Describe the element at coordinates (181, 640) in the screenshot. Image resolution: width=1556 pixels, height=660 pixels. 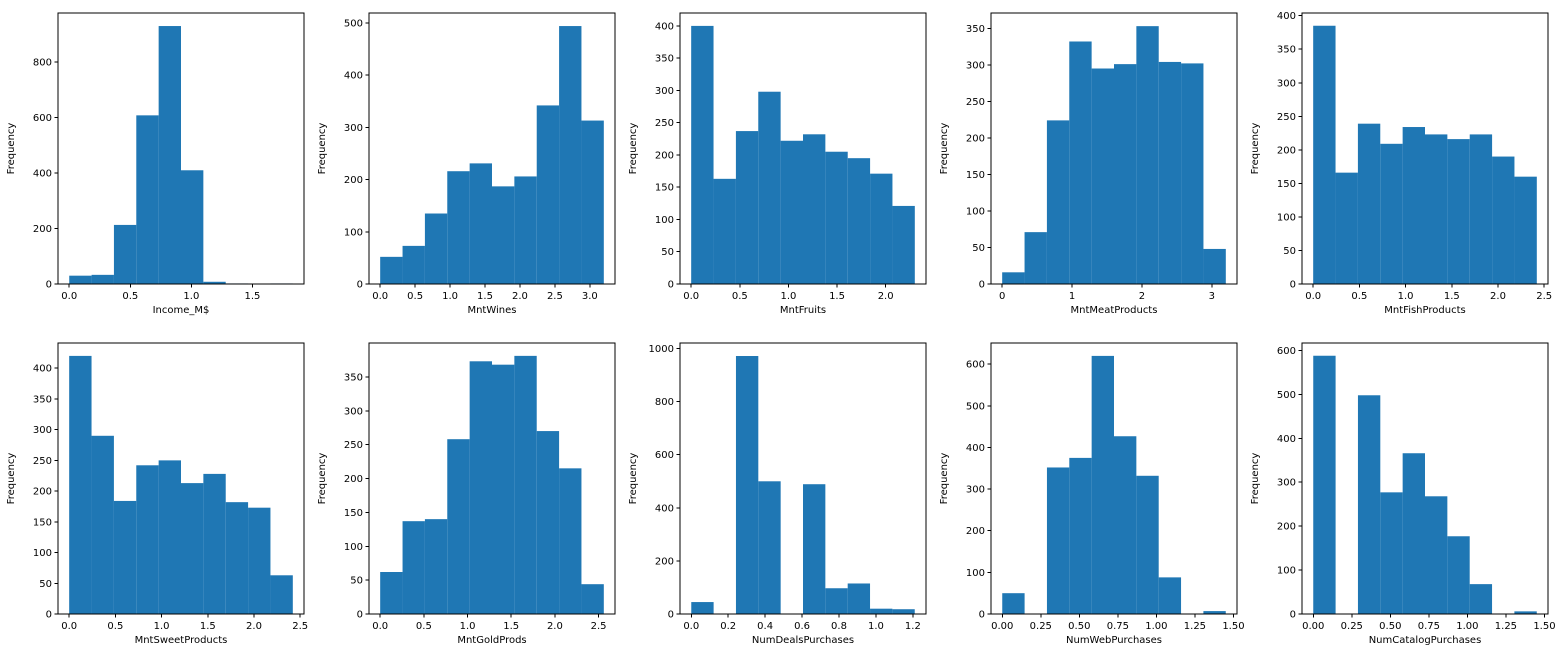
I see `x-axis-label: MntSweetProducts` at that location.